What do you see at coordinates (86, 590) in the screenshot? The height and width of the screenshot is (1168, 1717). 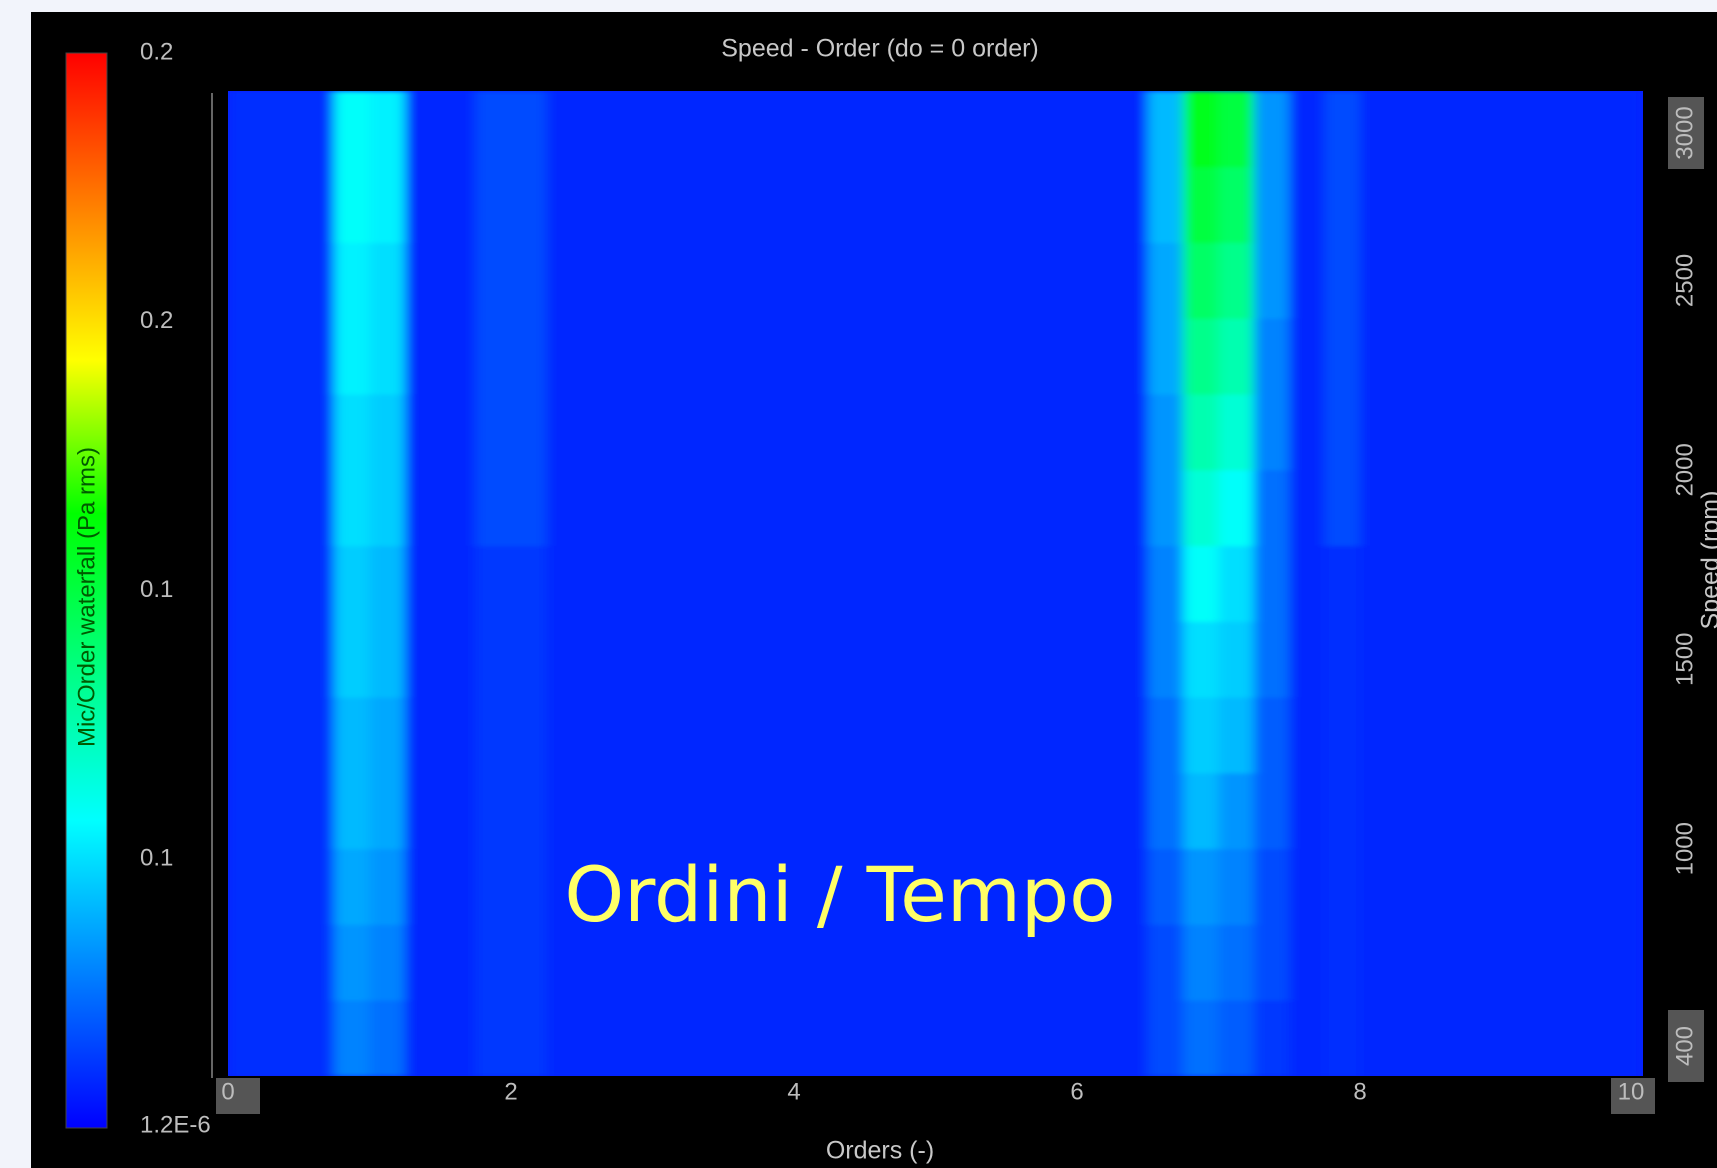 I see `colorbar` at bounding box center [86, 590].